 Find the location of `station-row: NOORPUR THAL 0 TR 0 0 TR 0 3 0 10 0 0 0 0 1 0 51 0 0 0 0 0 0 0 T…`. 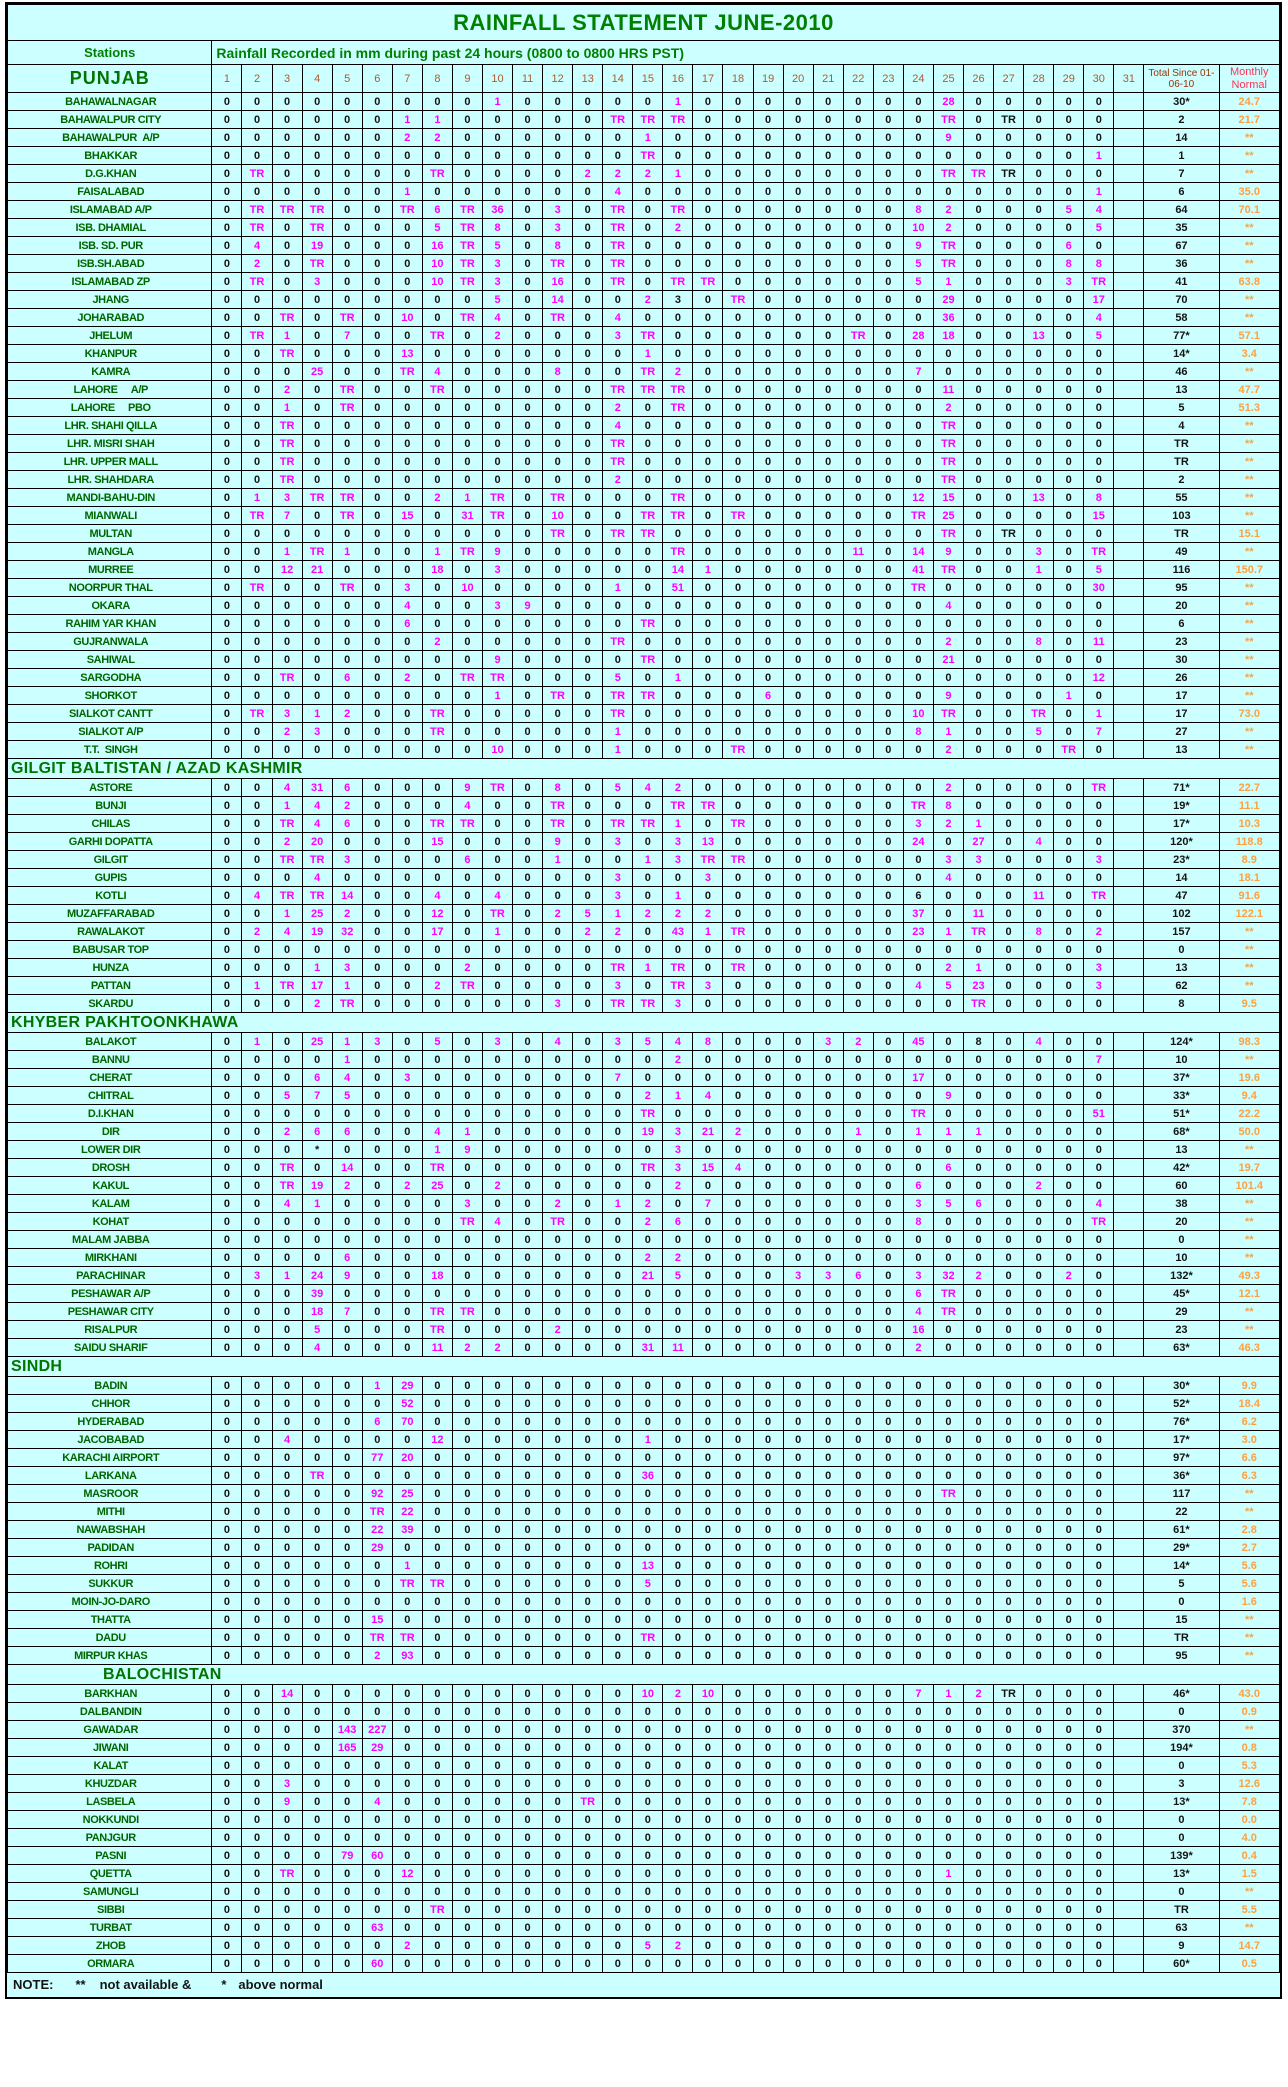

station-row: NOORPUR THAL 0 TR 0 0 TR 0 3 0 10 0 0 0 0 1 0 51 0 0 0 0 0 0 0 T… is located at coordinates (643, 587).